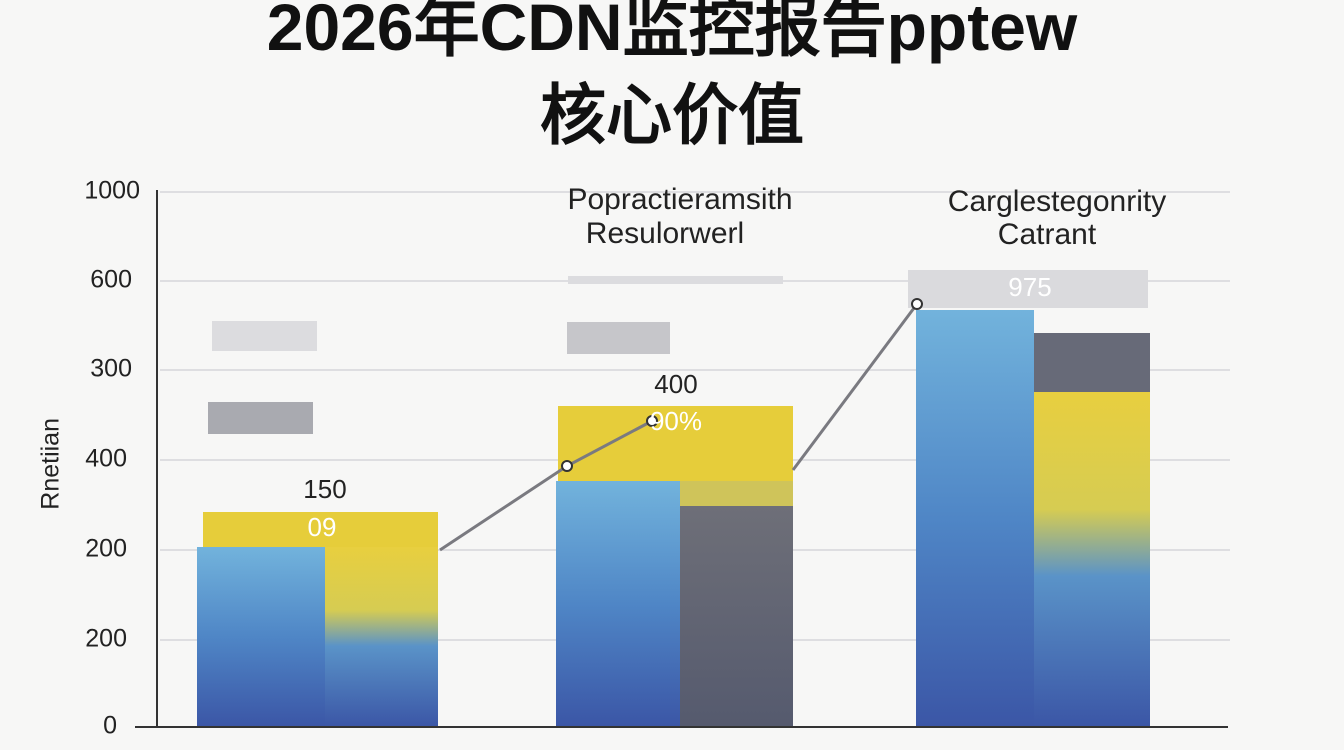 Image resolution: width=1344 pixels, height=750 pixels. What do you see at coordinates (1047, 234) in the screenshot?
I see `group-header: Catrant` at bounding box center [1047, 234].